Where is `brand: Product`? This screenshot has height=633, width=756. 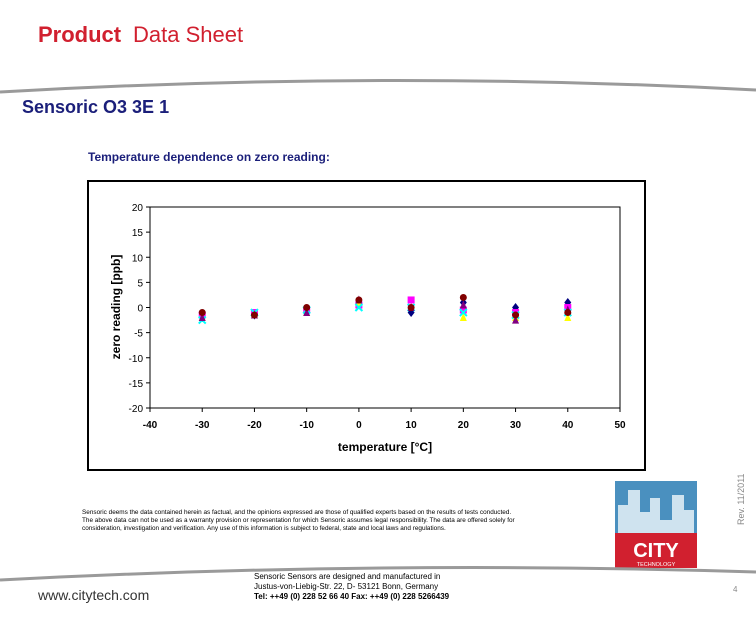
brand: Product is located at coordinates (80, 34).